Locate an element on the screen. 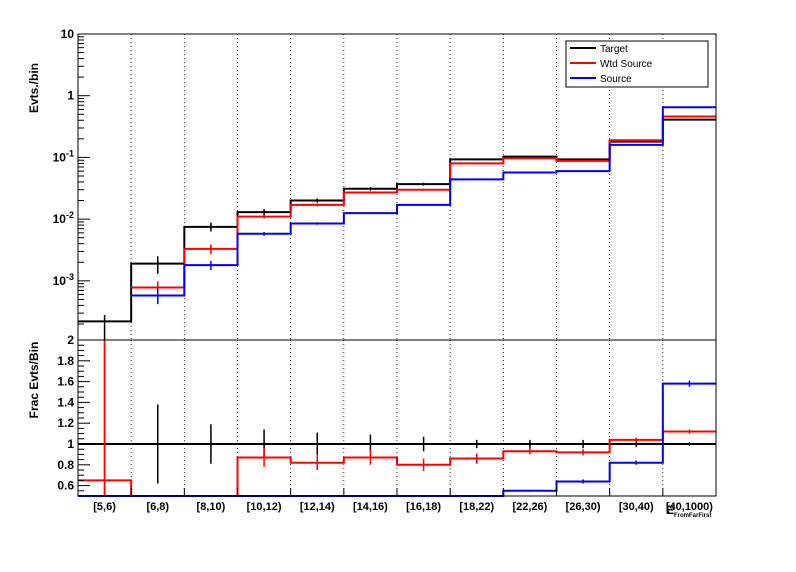  tick-exponent: -3 is located at coordinates (70, 277).